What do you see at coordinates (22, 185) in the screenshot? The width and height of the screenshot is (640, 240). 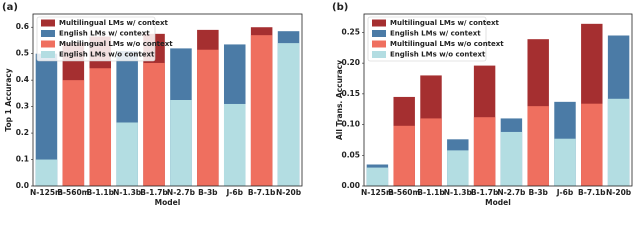 I see `y-tick-label: 0.0` at bounding box center [22, 185].